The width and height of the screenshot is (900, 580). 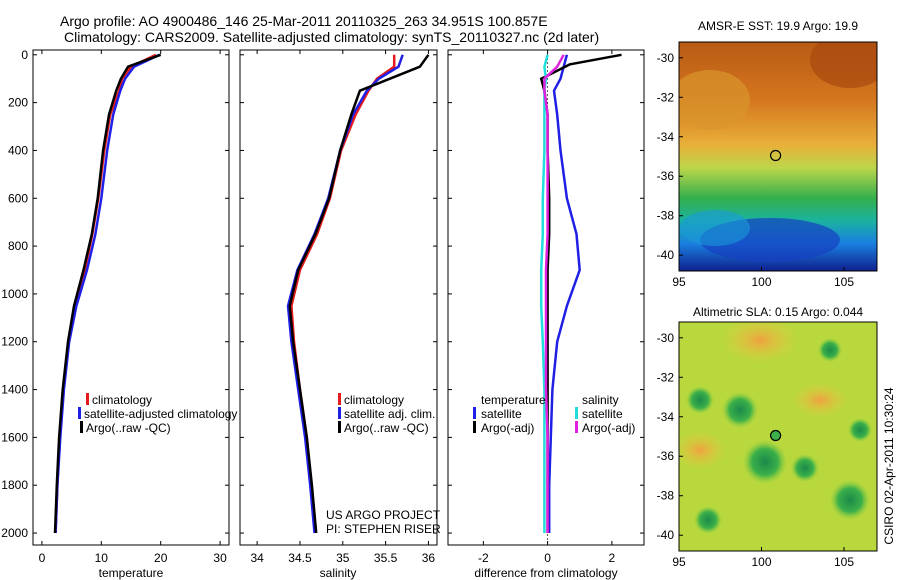 I want to click on legend-swatch-satellite-adj, so click(x=339, y=413).